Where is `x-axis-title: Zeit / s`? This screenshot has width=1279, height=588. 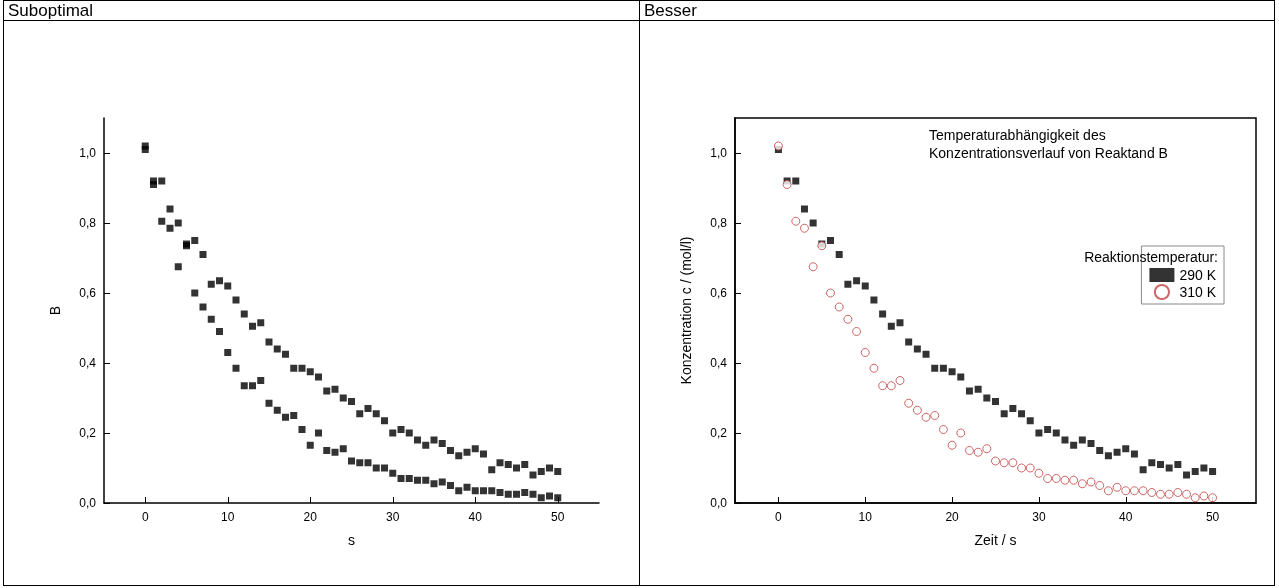
x-axis-title: Zeit / s is located at coordinates (995, 540).